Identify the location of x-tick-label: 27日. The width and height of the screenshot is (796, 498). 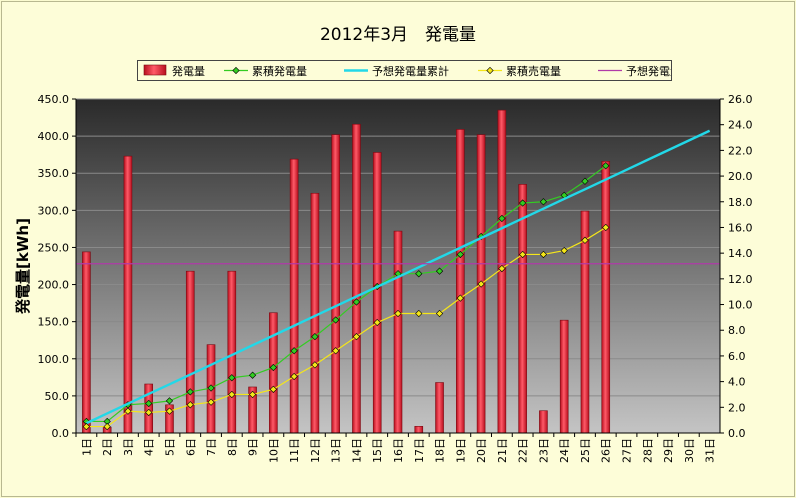
(627, 450).